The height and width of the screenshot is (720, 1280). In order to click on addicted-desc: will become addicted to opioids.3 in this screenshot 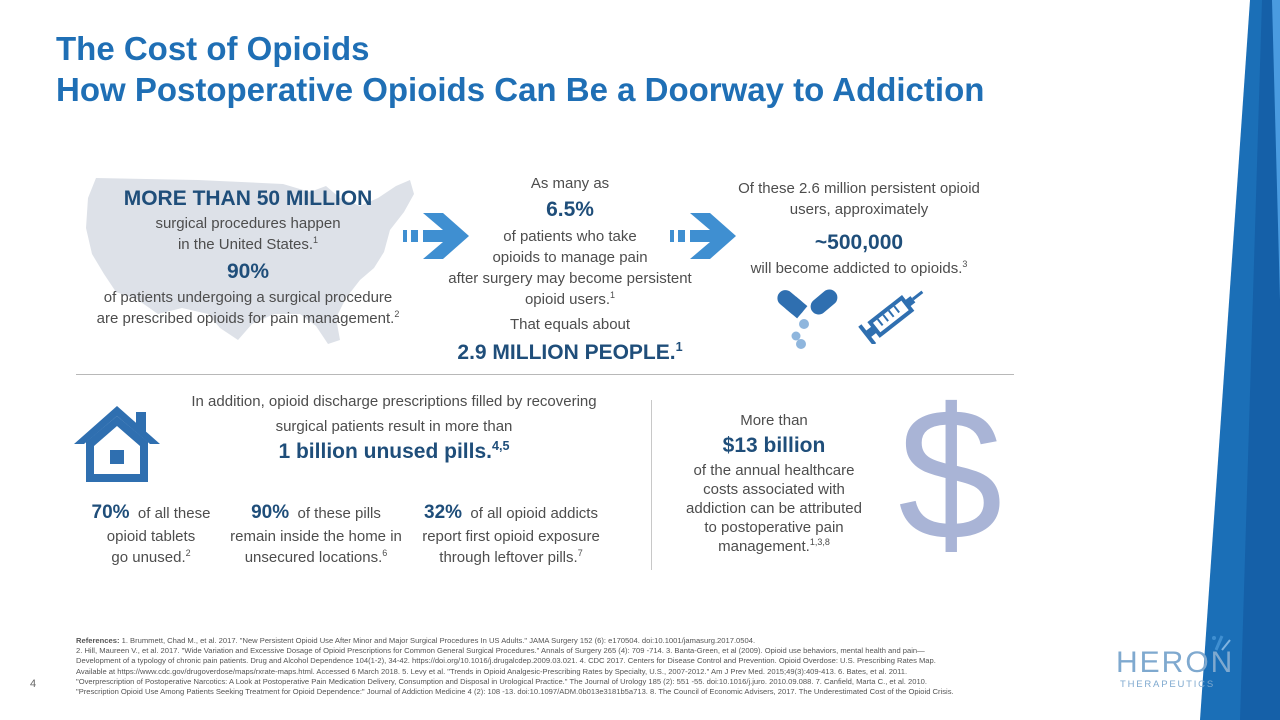, I will do `click(859, 268)`.